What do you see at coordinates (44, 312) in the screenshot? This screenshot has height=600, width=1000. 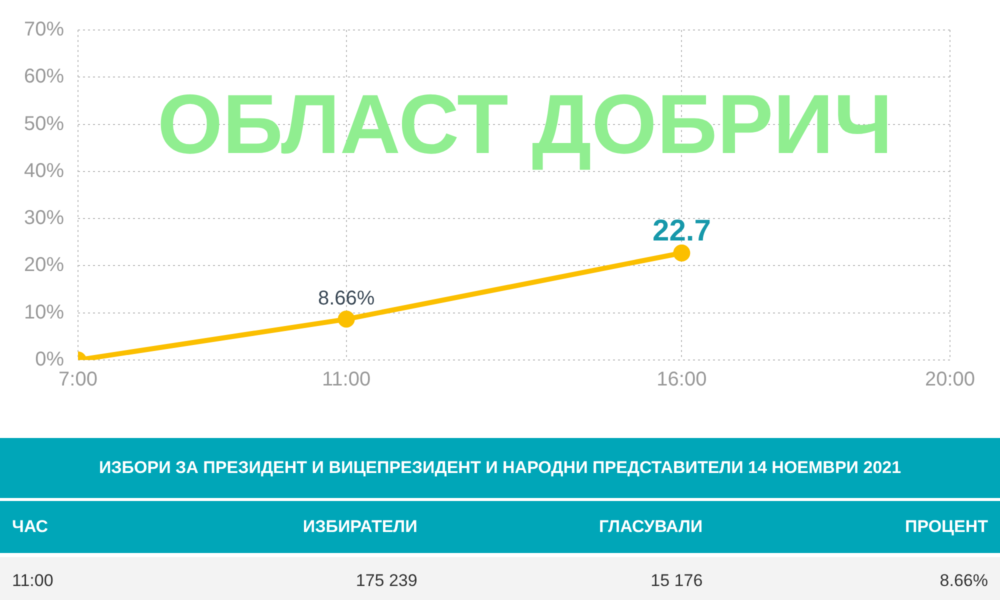 I see `y-tick-label: 10%` at bounding box center [44, 312].